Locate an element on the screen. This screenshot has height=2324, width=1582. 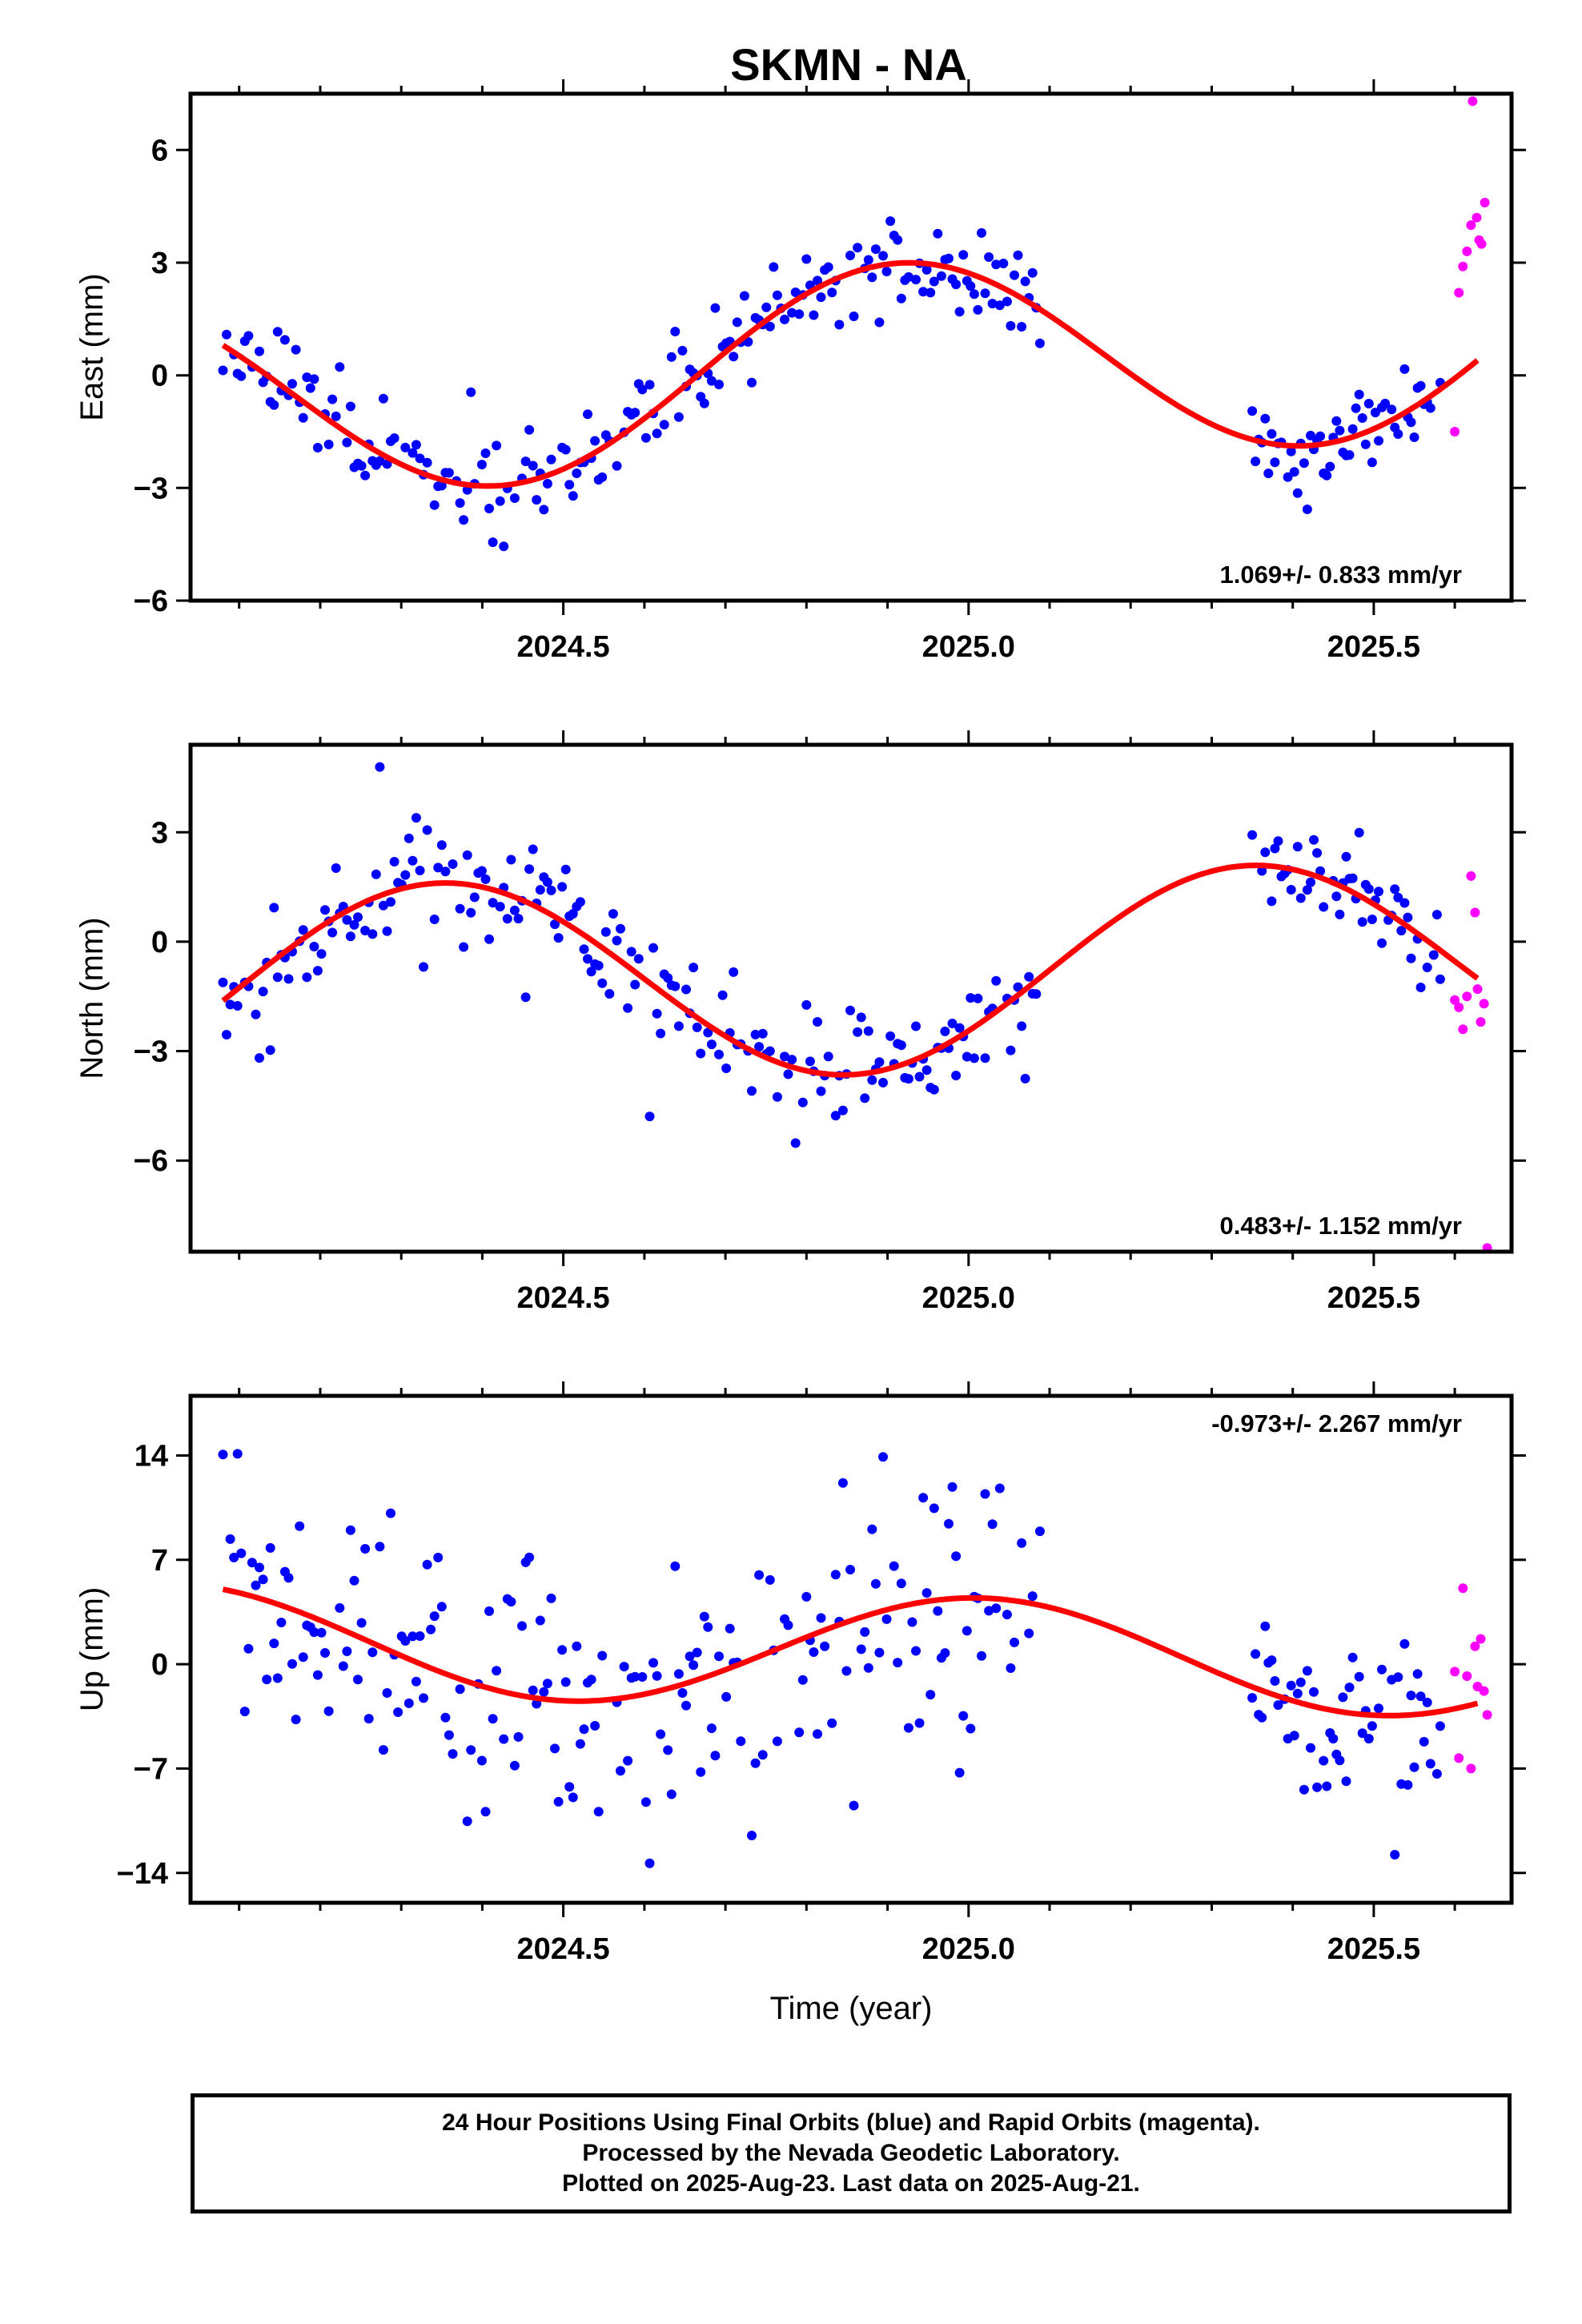
x-tick-label: 2025.0 is located at coordinates (968, 1949).